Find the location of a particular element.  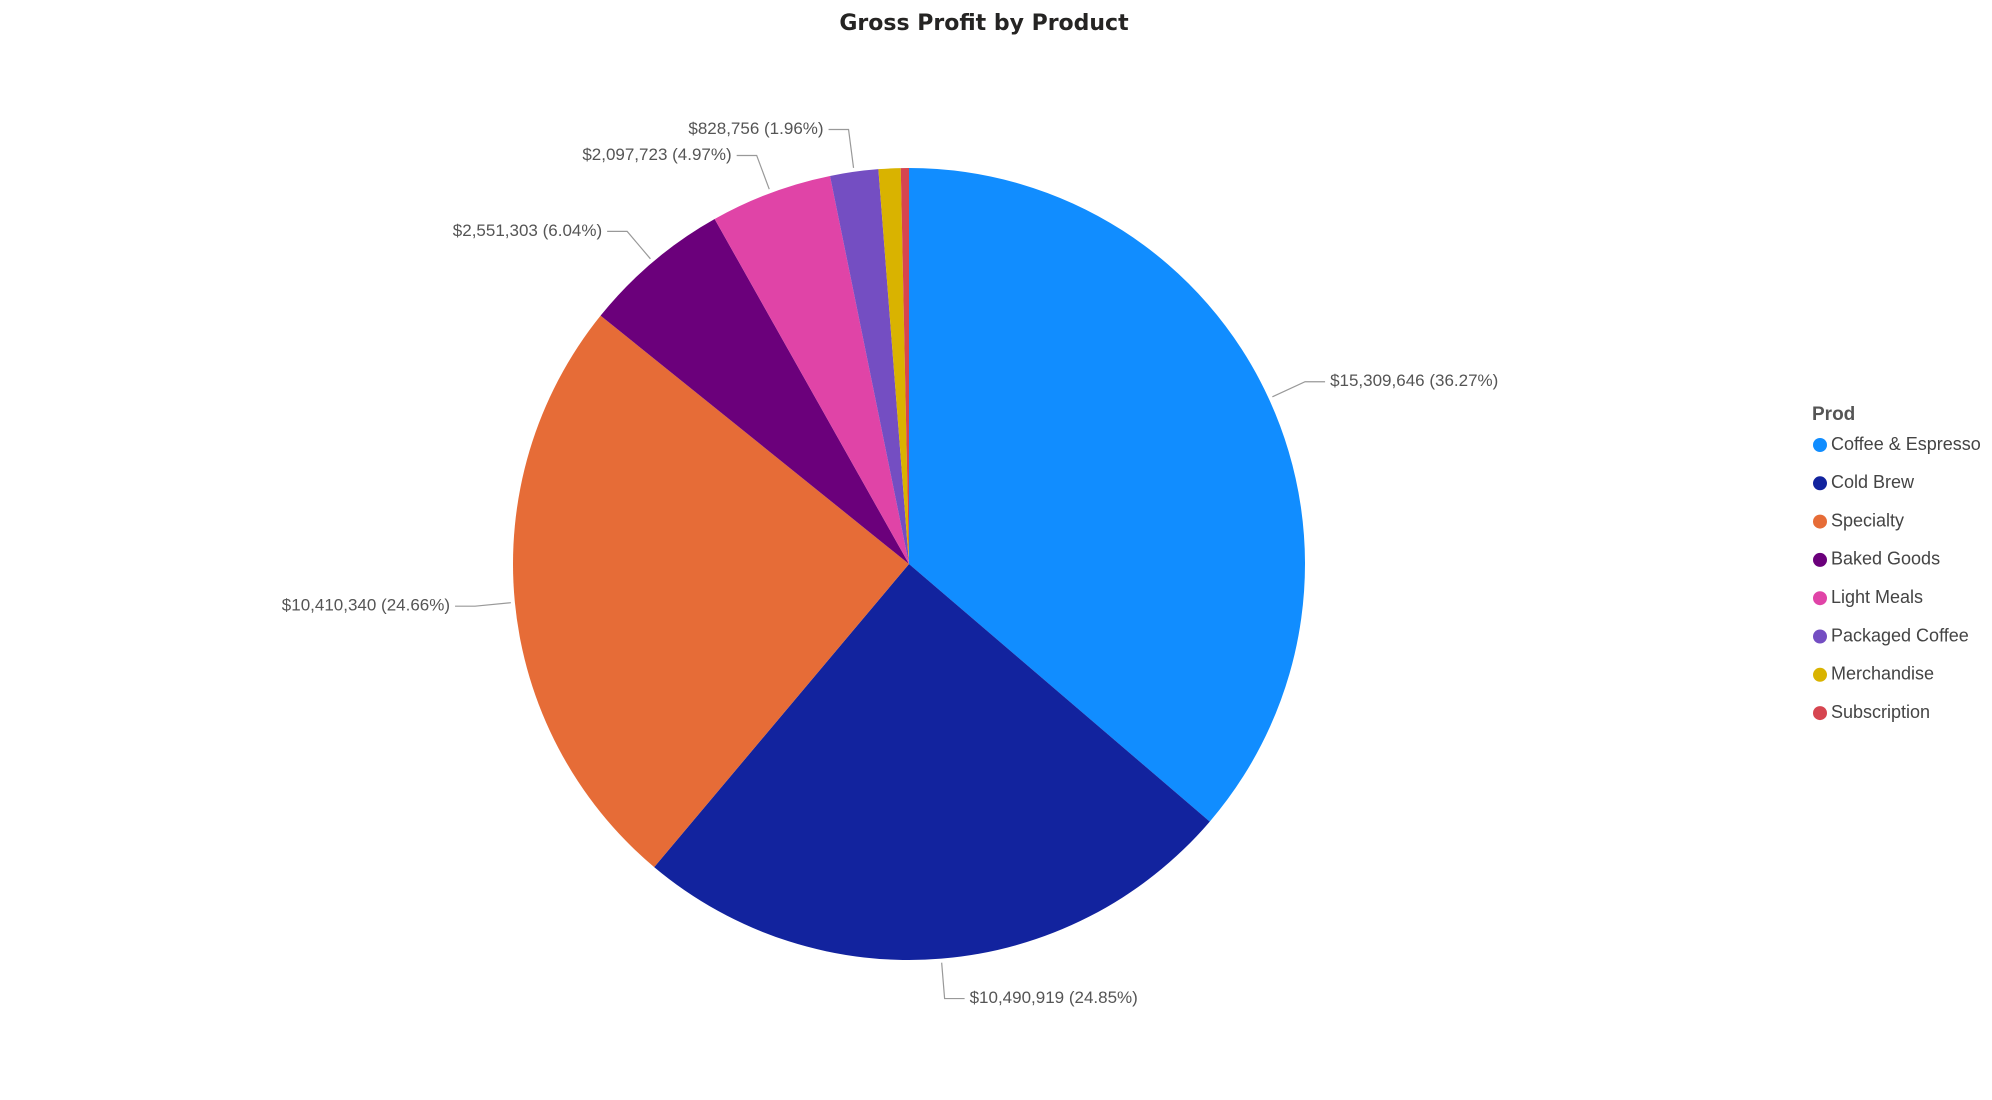

legend-label: Coffee & Espresso is located at coordinates (1906, 444).